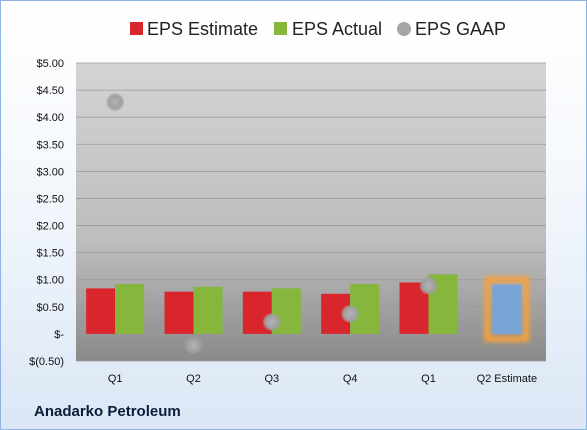  Describe the element at coordinates (50, 91) in the screenshot. I see `y-tick-label: $4.50` at that location.